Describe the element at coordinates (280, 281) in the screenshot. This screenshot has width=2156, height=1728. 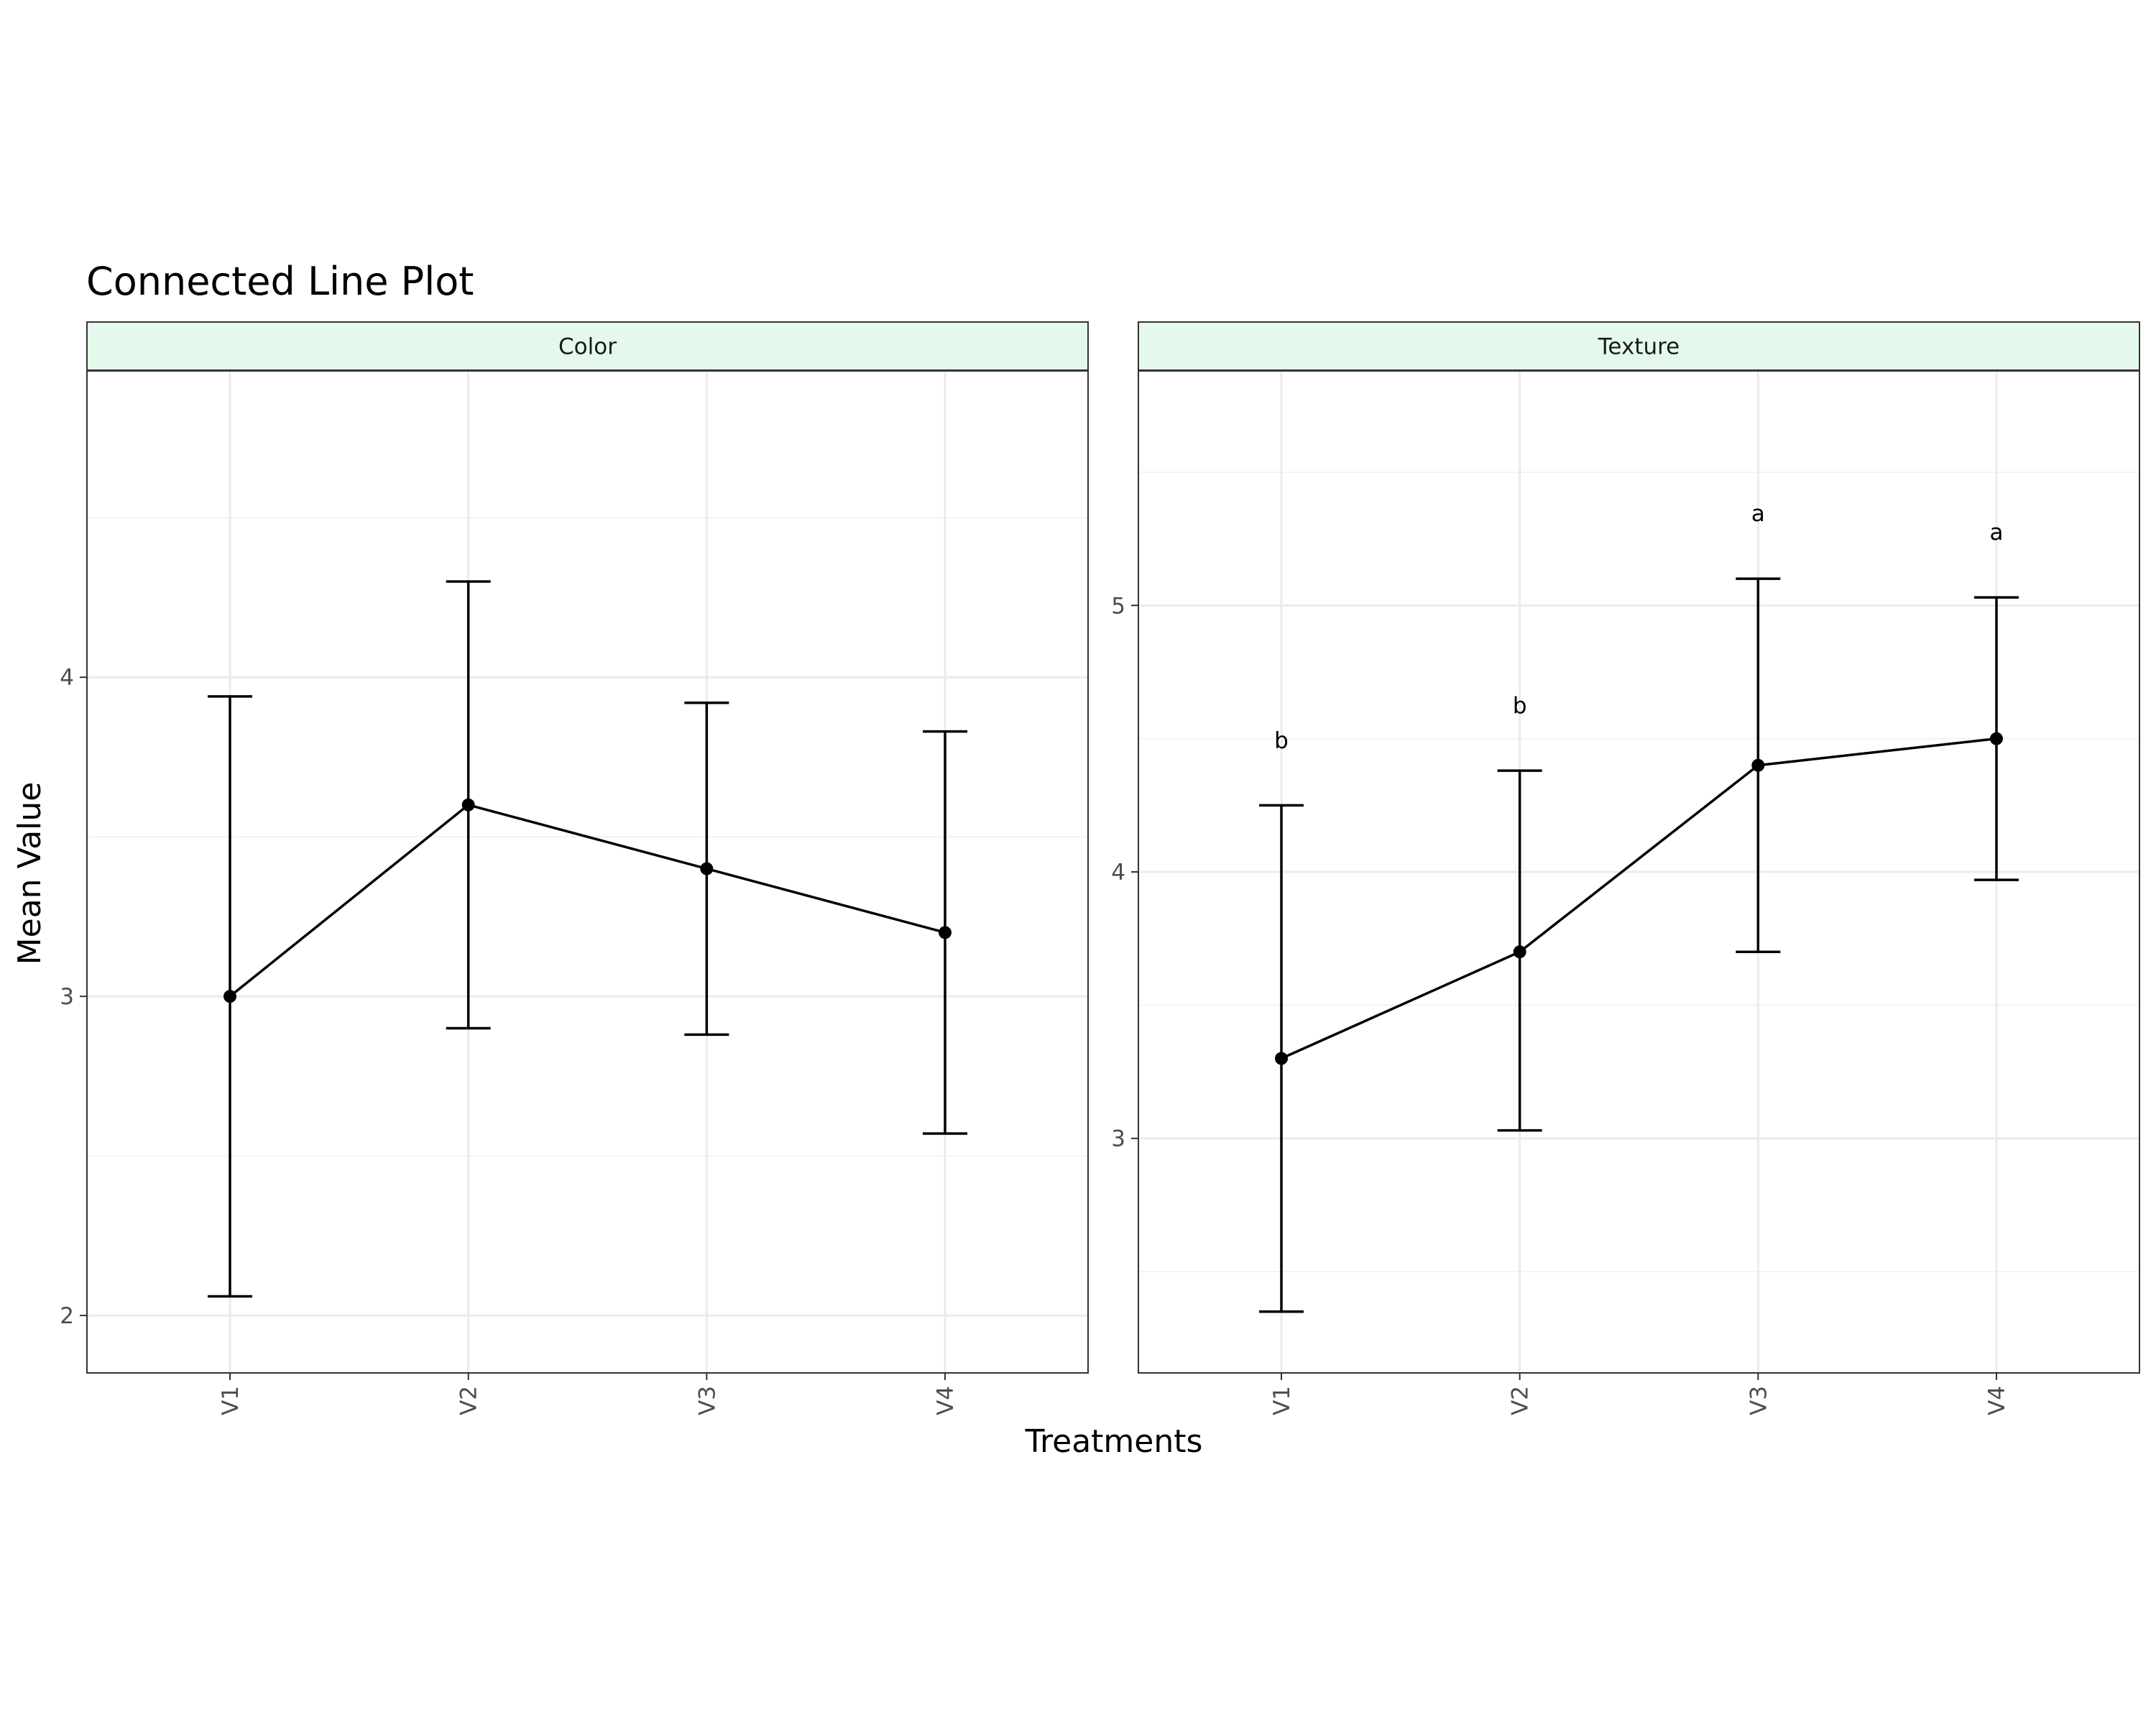
I see `chart-title: Connected Line Plot` at that location.